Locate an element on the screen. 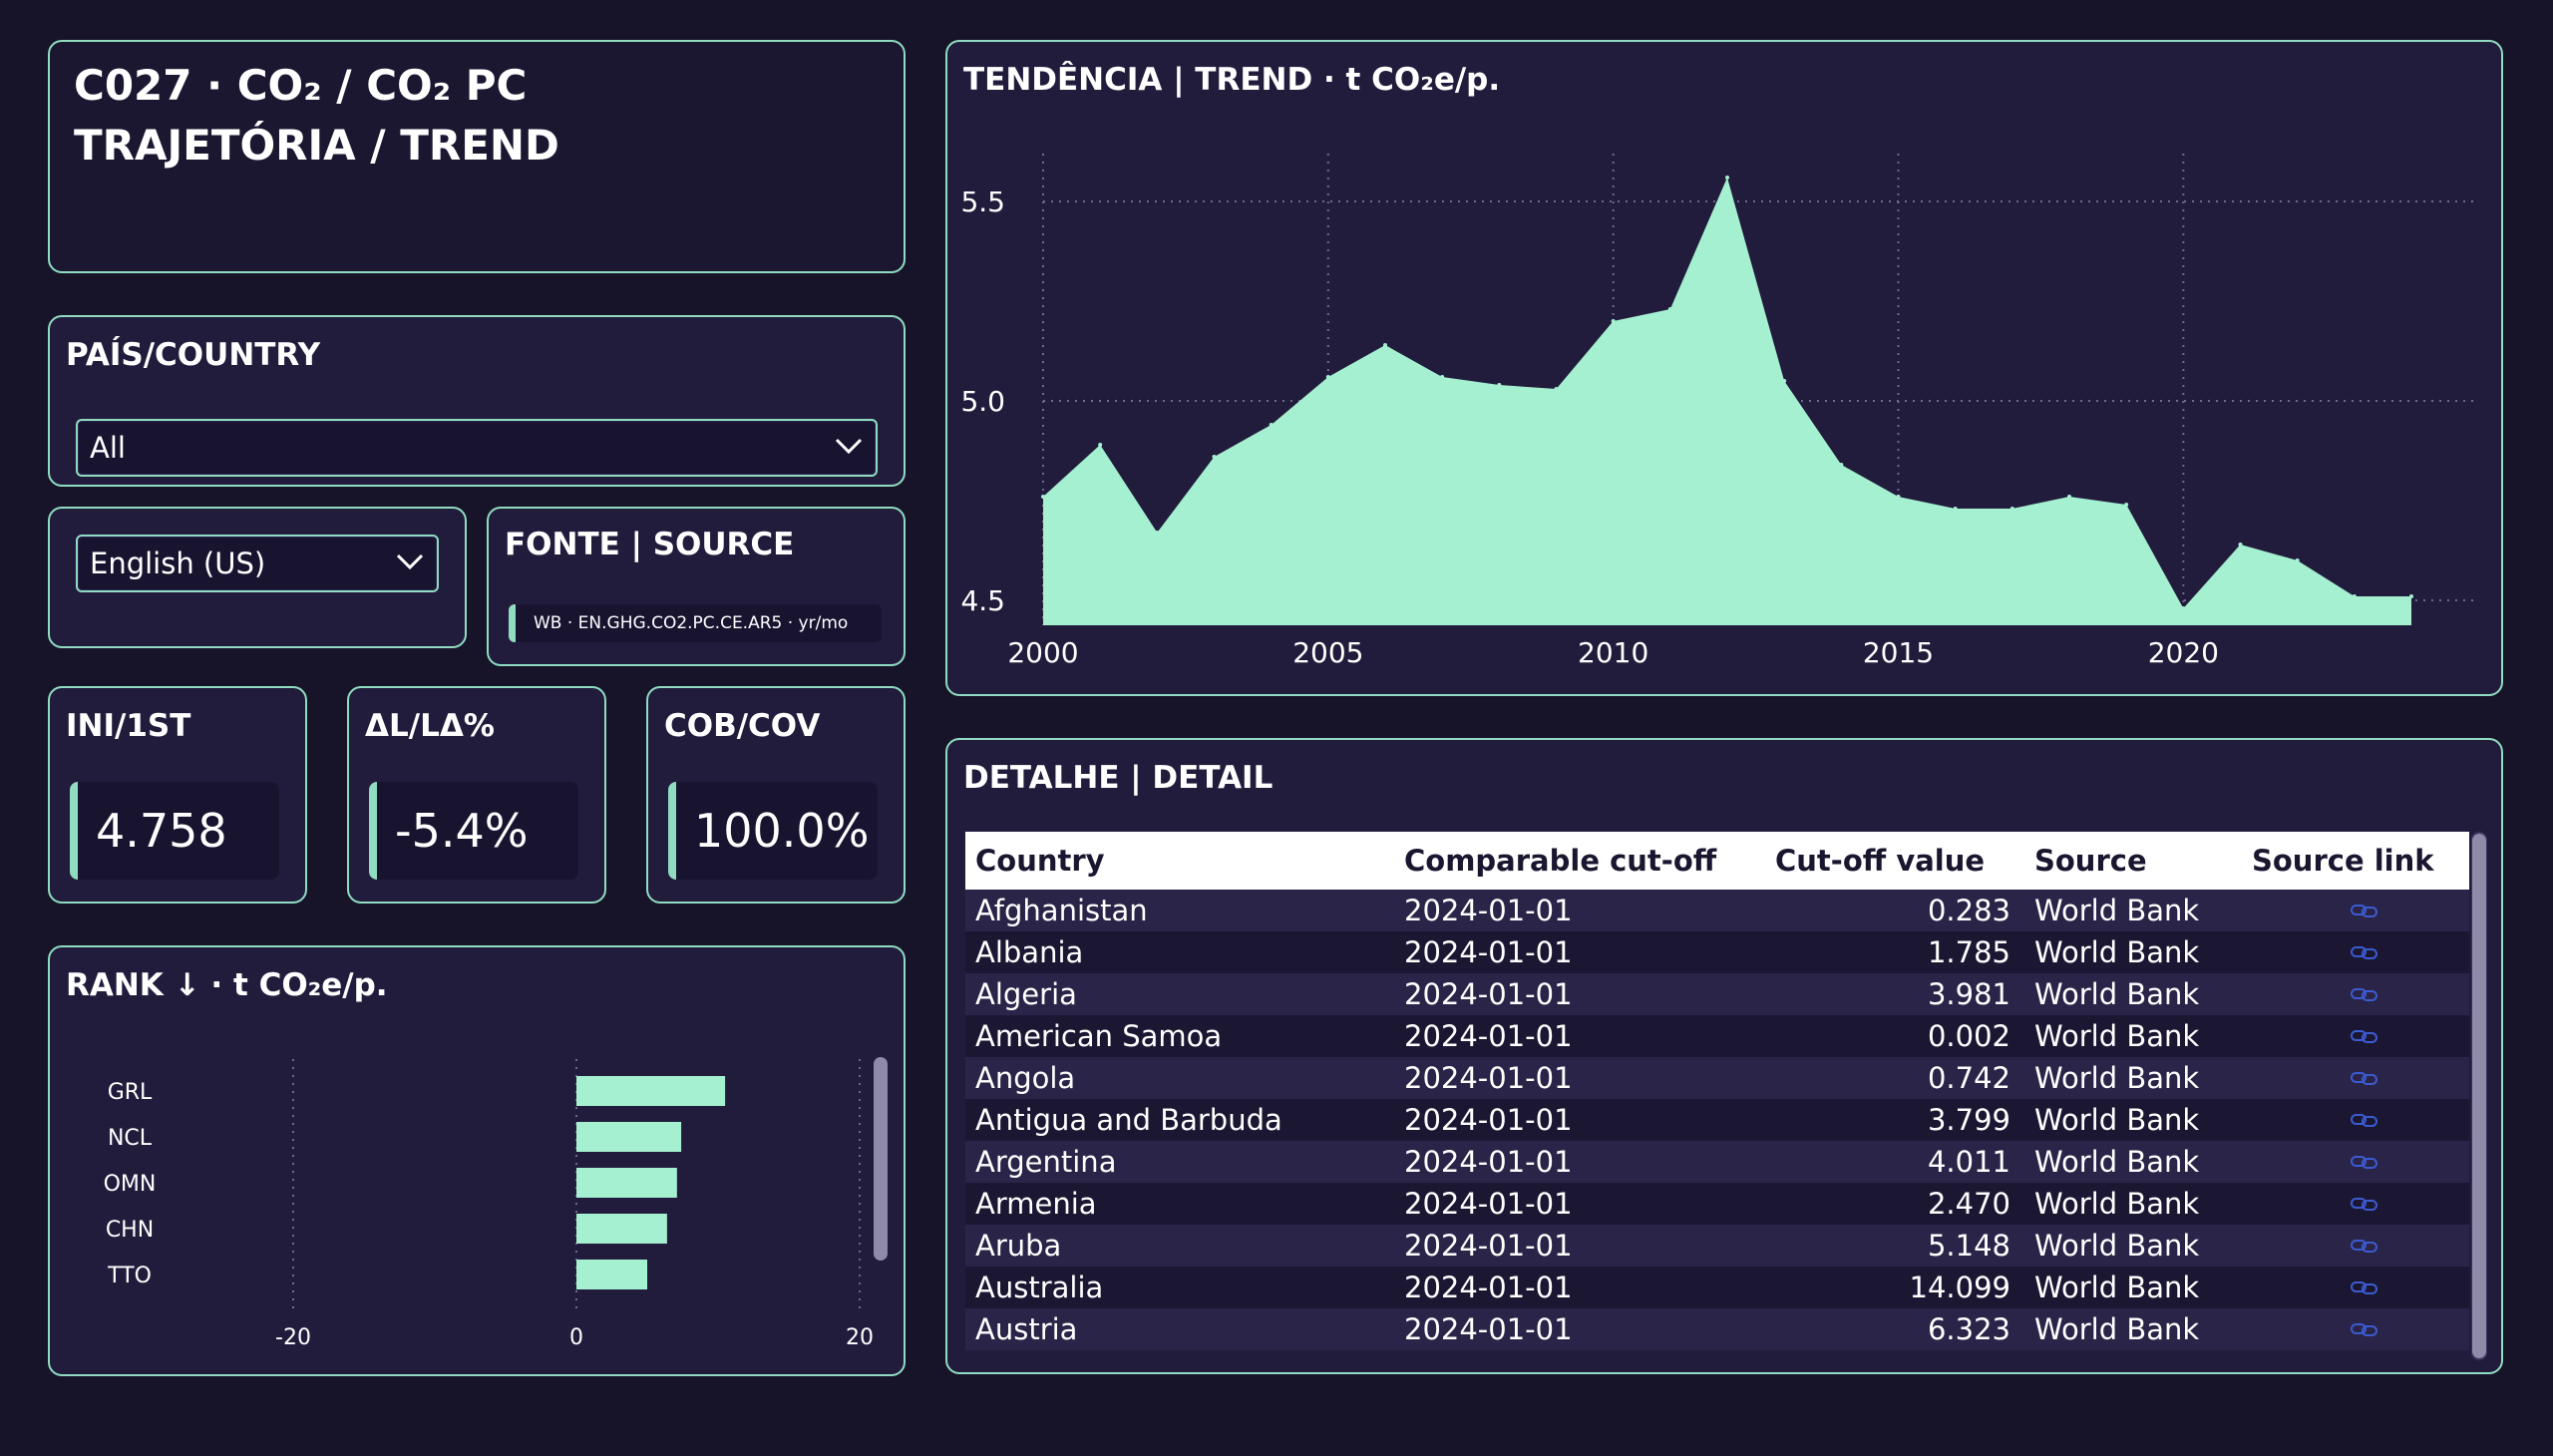  kpi-delta-value: -5.4% is located at coordinates (462, 831).